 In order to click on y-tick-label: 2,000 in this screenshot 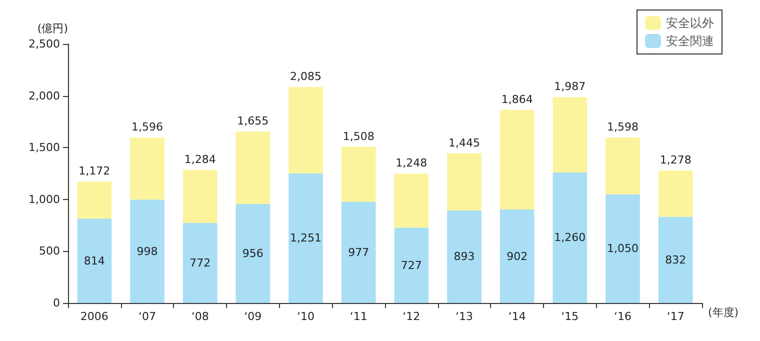, I will do `click(44, 95)`.